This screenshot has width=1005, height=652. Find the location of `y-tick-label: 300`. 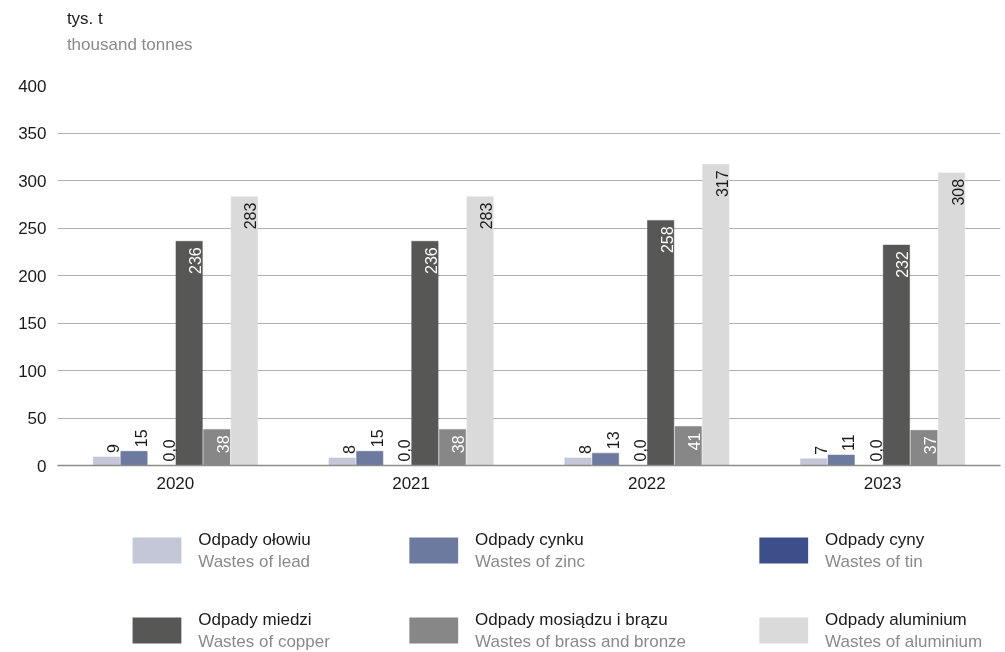

y-tick-label: 300 is located at coordinates (32, 181).